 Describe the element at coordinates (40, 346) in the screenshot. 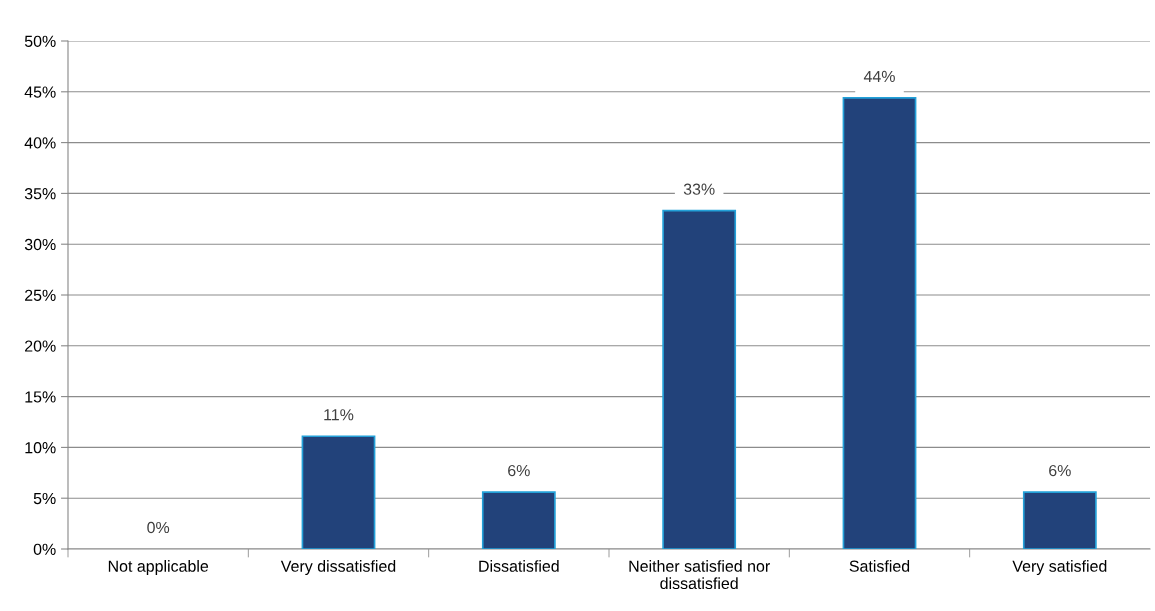

I see `y-tick-label: 20%` at that location.